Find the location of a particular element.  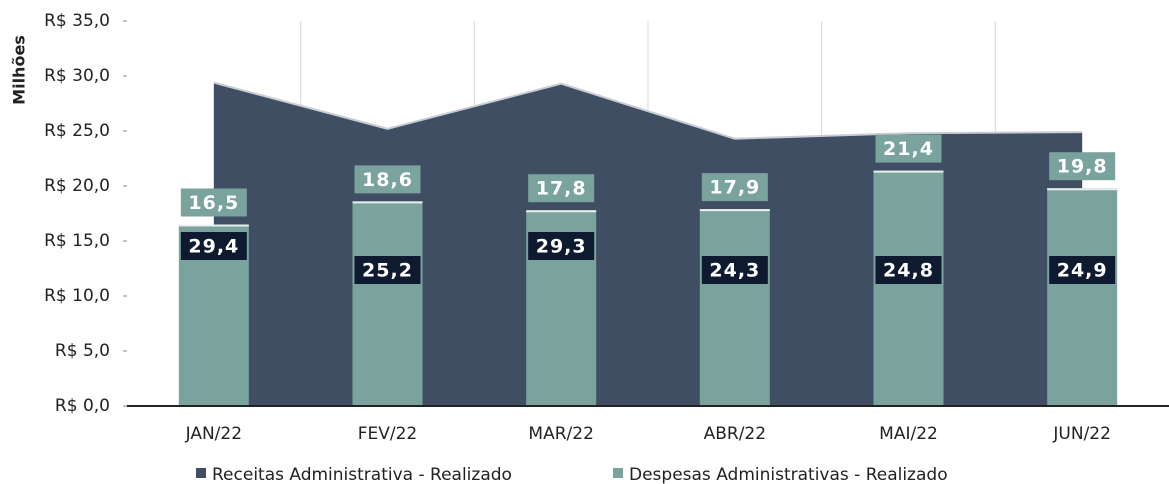

data-label: 29,4 is located at coordinates (213, 246).